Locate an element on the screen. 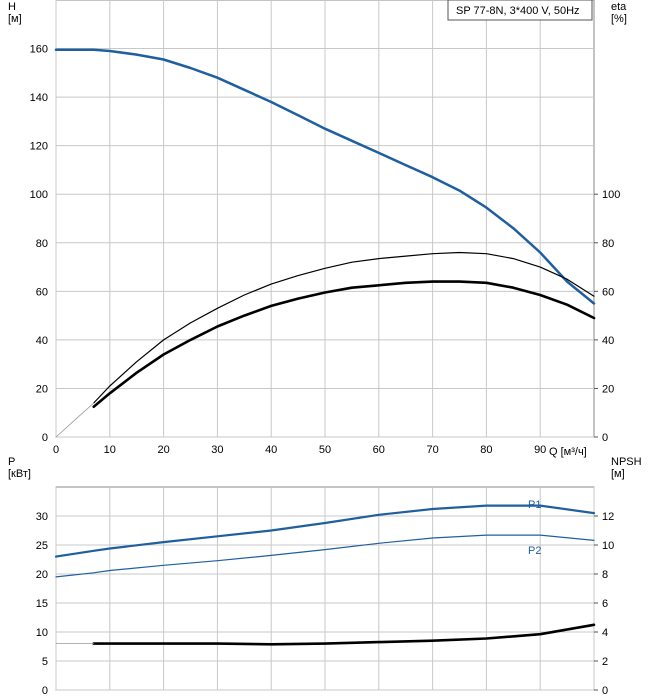  y-right-tick-label: 100 is located at coordinates (611, 195).